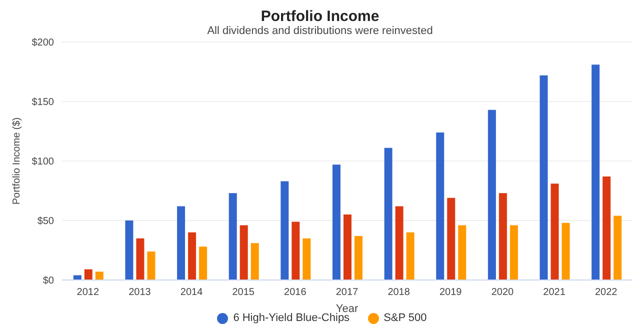 The width and height of the screenshot is (640, 324). What do you see at coordinates (320, 31) in the screenshot?
I see `chart-subtitle: All dividends and distributions were reinvested` at bounding box center [320, 31].